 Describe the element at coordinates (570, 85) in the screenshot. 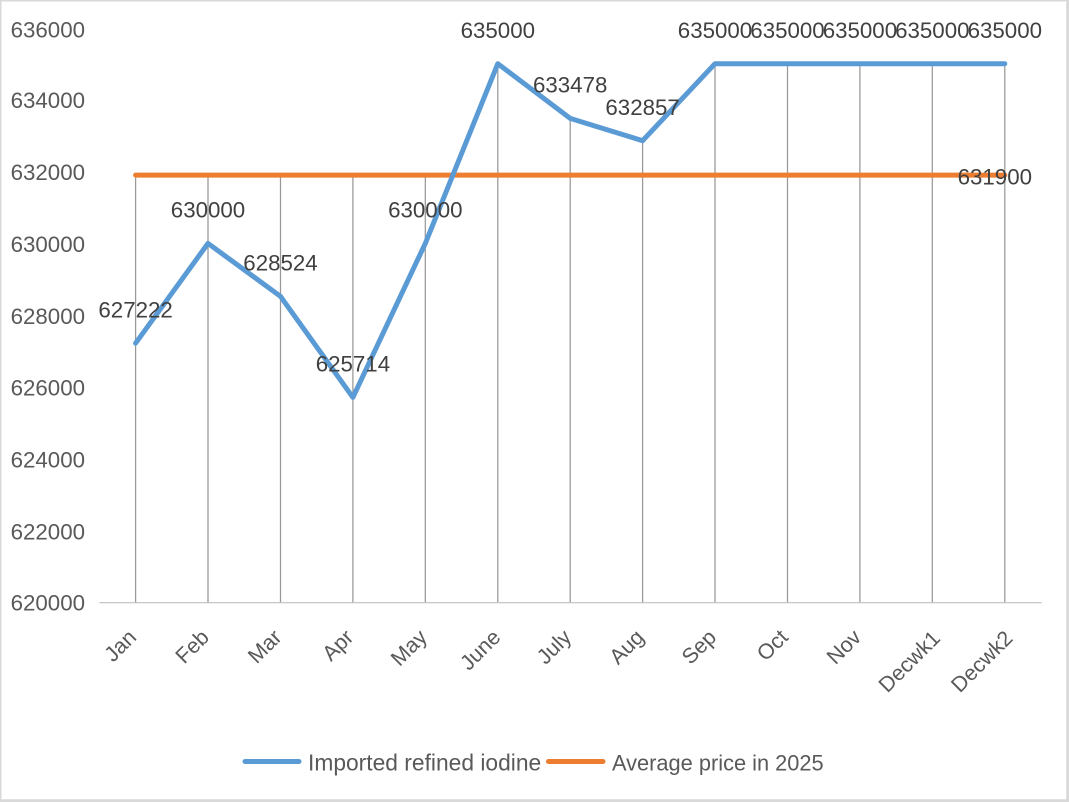

I see `svg-text: 633478` at that location.